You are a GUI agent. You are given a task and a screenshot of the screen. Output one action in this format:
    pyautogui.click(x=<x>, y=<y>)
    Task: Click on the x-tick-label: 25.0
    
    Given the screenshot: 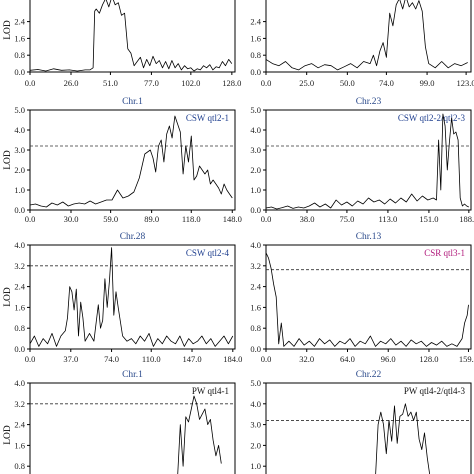 What is the action you would take?
    pyautogui.click(x=306, y=83)
    